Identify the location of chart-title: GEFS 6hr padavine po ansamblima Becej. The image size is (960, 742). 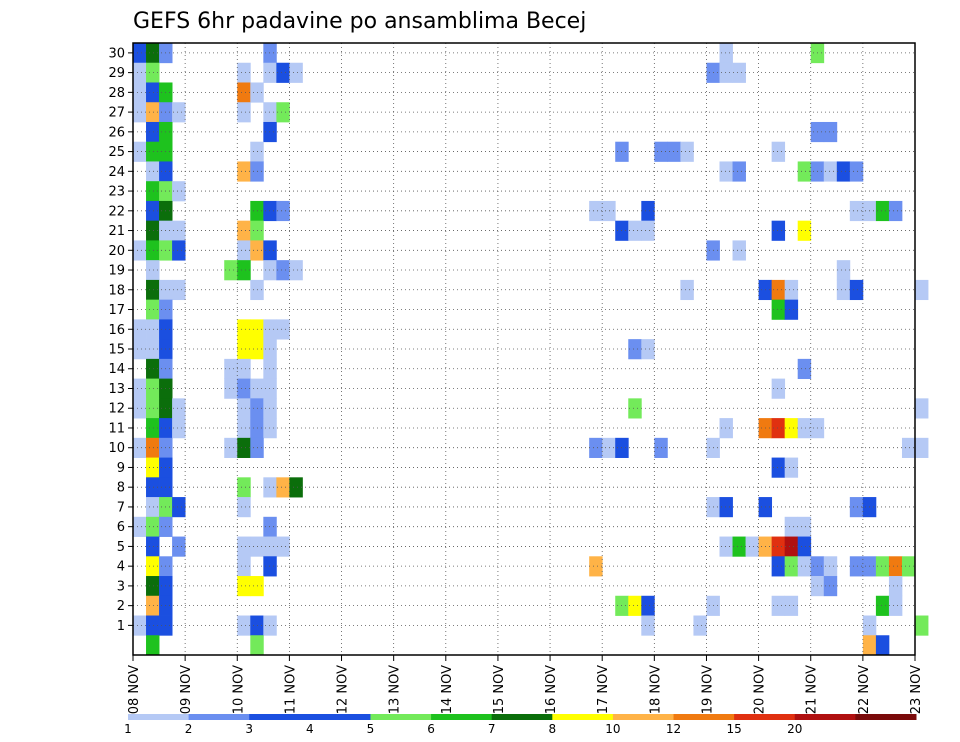
(359, 21).